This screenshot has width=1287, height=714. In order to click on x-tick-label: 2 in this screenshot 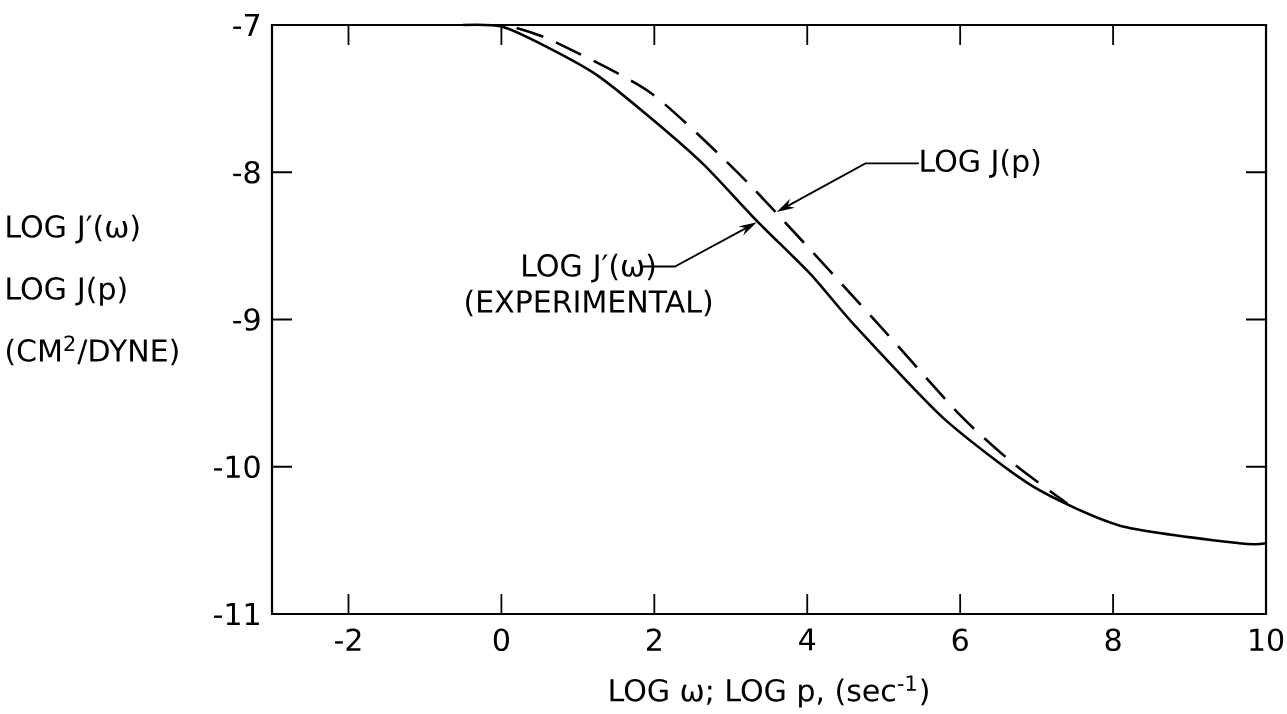, I will do `click(653, 639)`.